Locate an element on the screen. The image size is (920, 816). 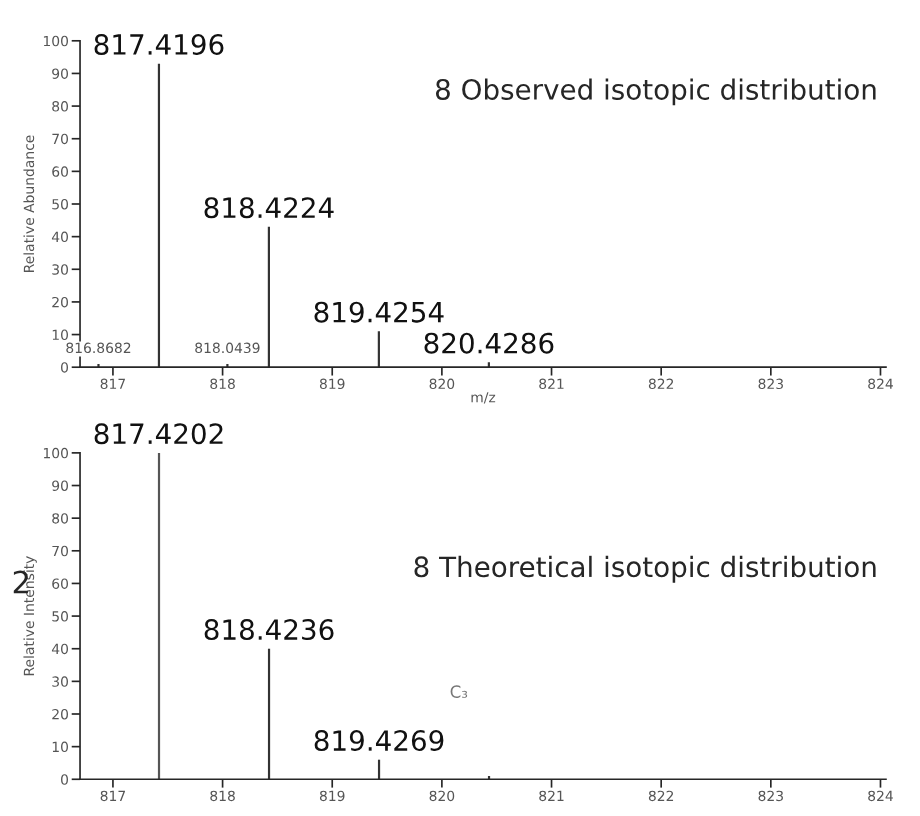
annotation: 818.4224 is located at coordinates (269, 208).